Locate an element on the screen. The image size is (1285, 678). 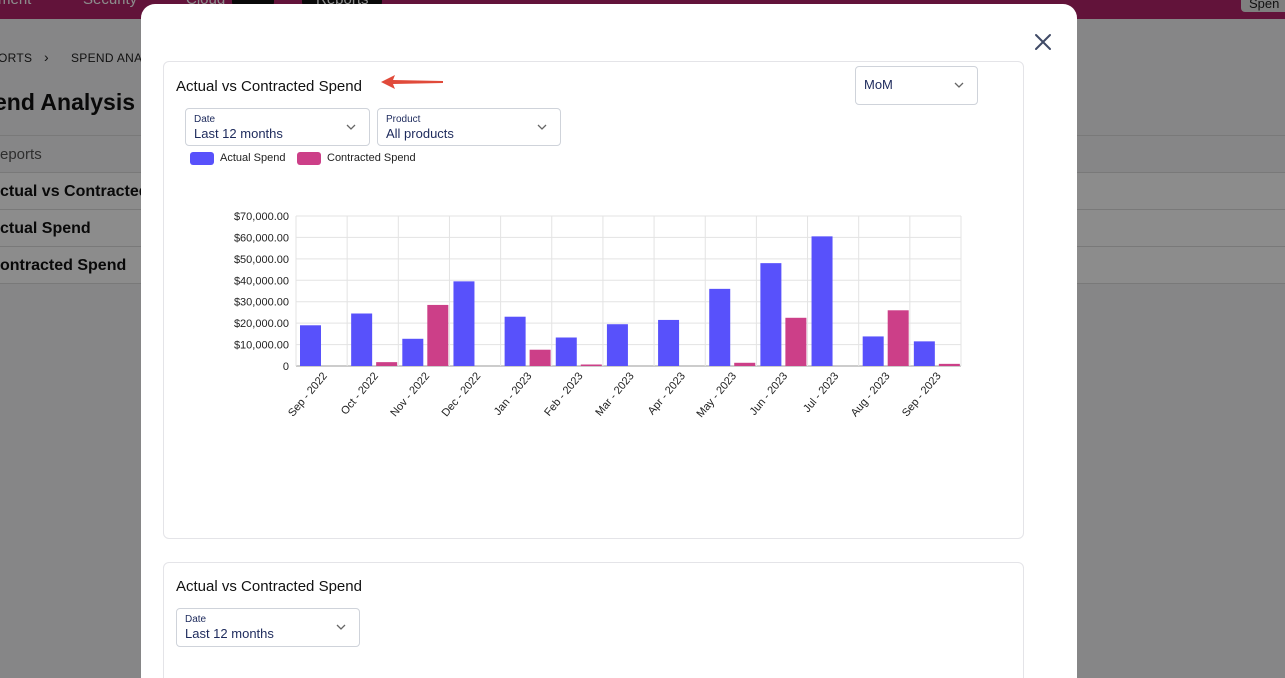
y-tick-label: 0 is located at coordinates (286, 367).